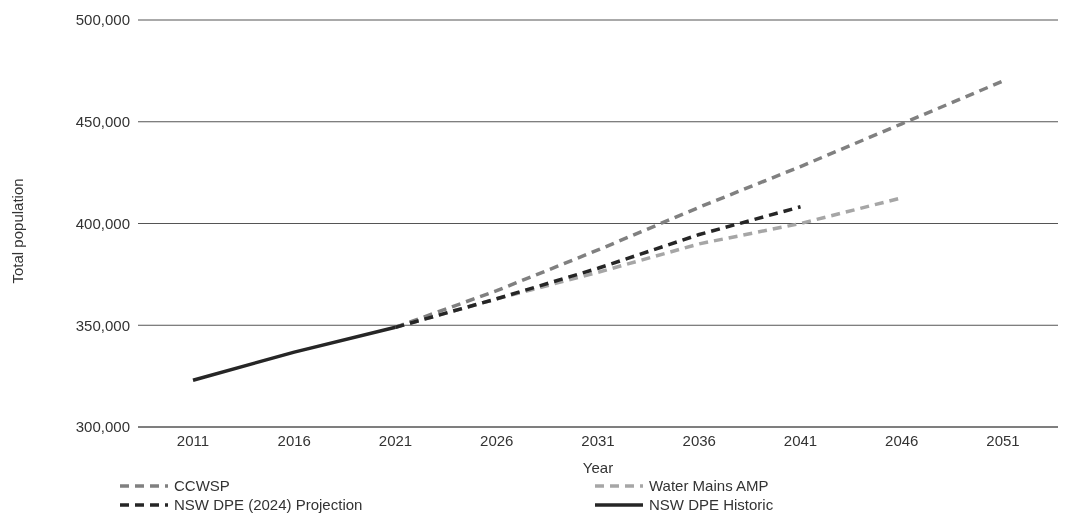 The height and width of the screenshot is (523, 1076). What do you see at coordinates (598, 440) in the screenshot?
I see `x-tick-label: 2031` at bounding box center [598, 440].